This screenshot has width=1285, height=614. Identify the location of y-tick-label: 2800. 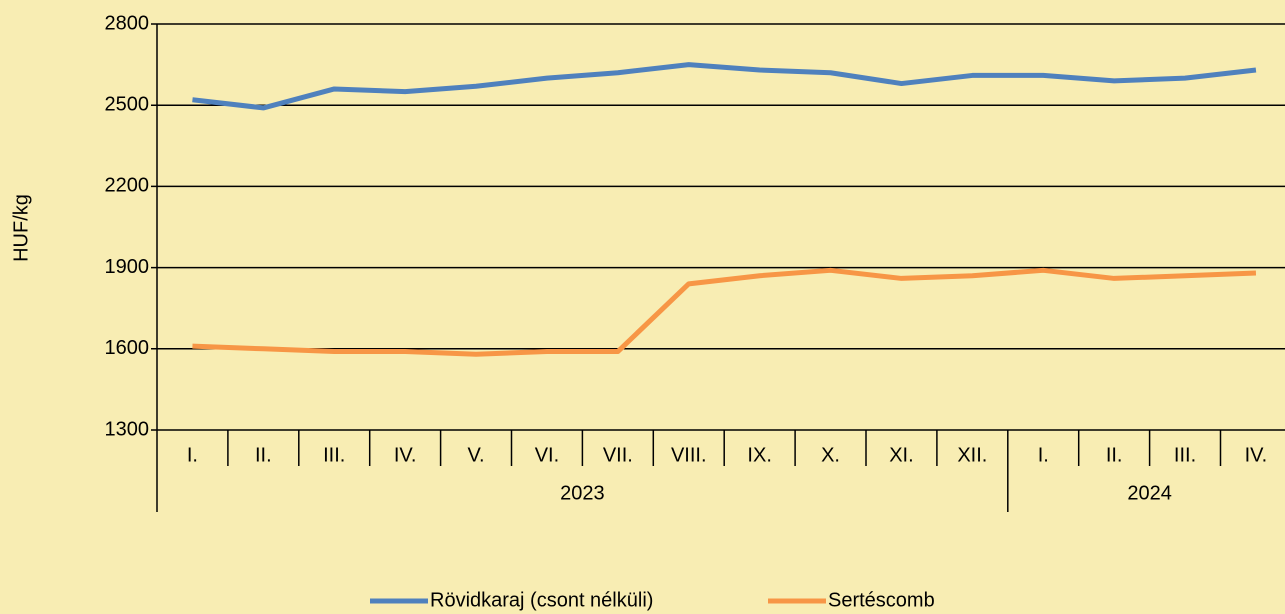
(127, 23).